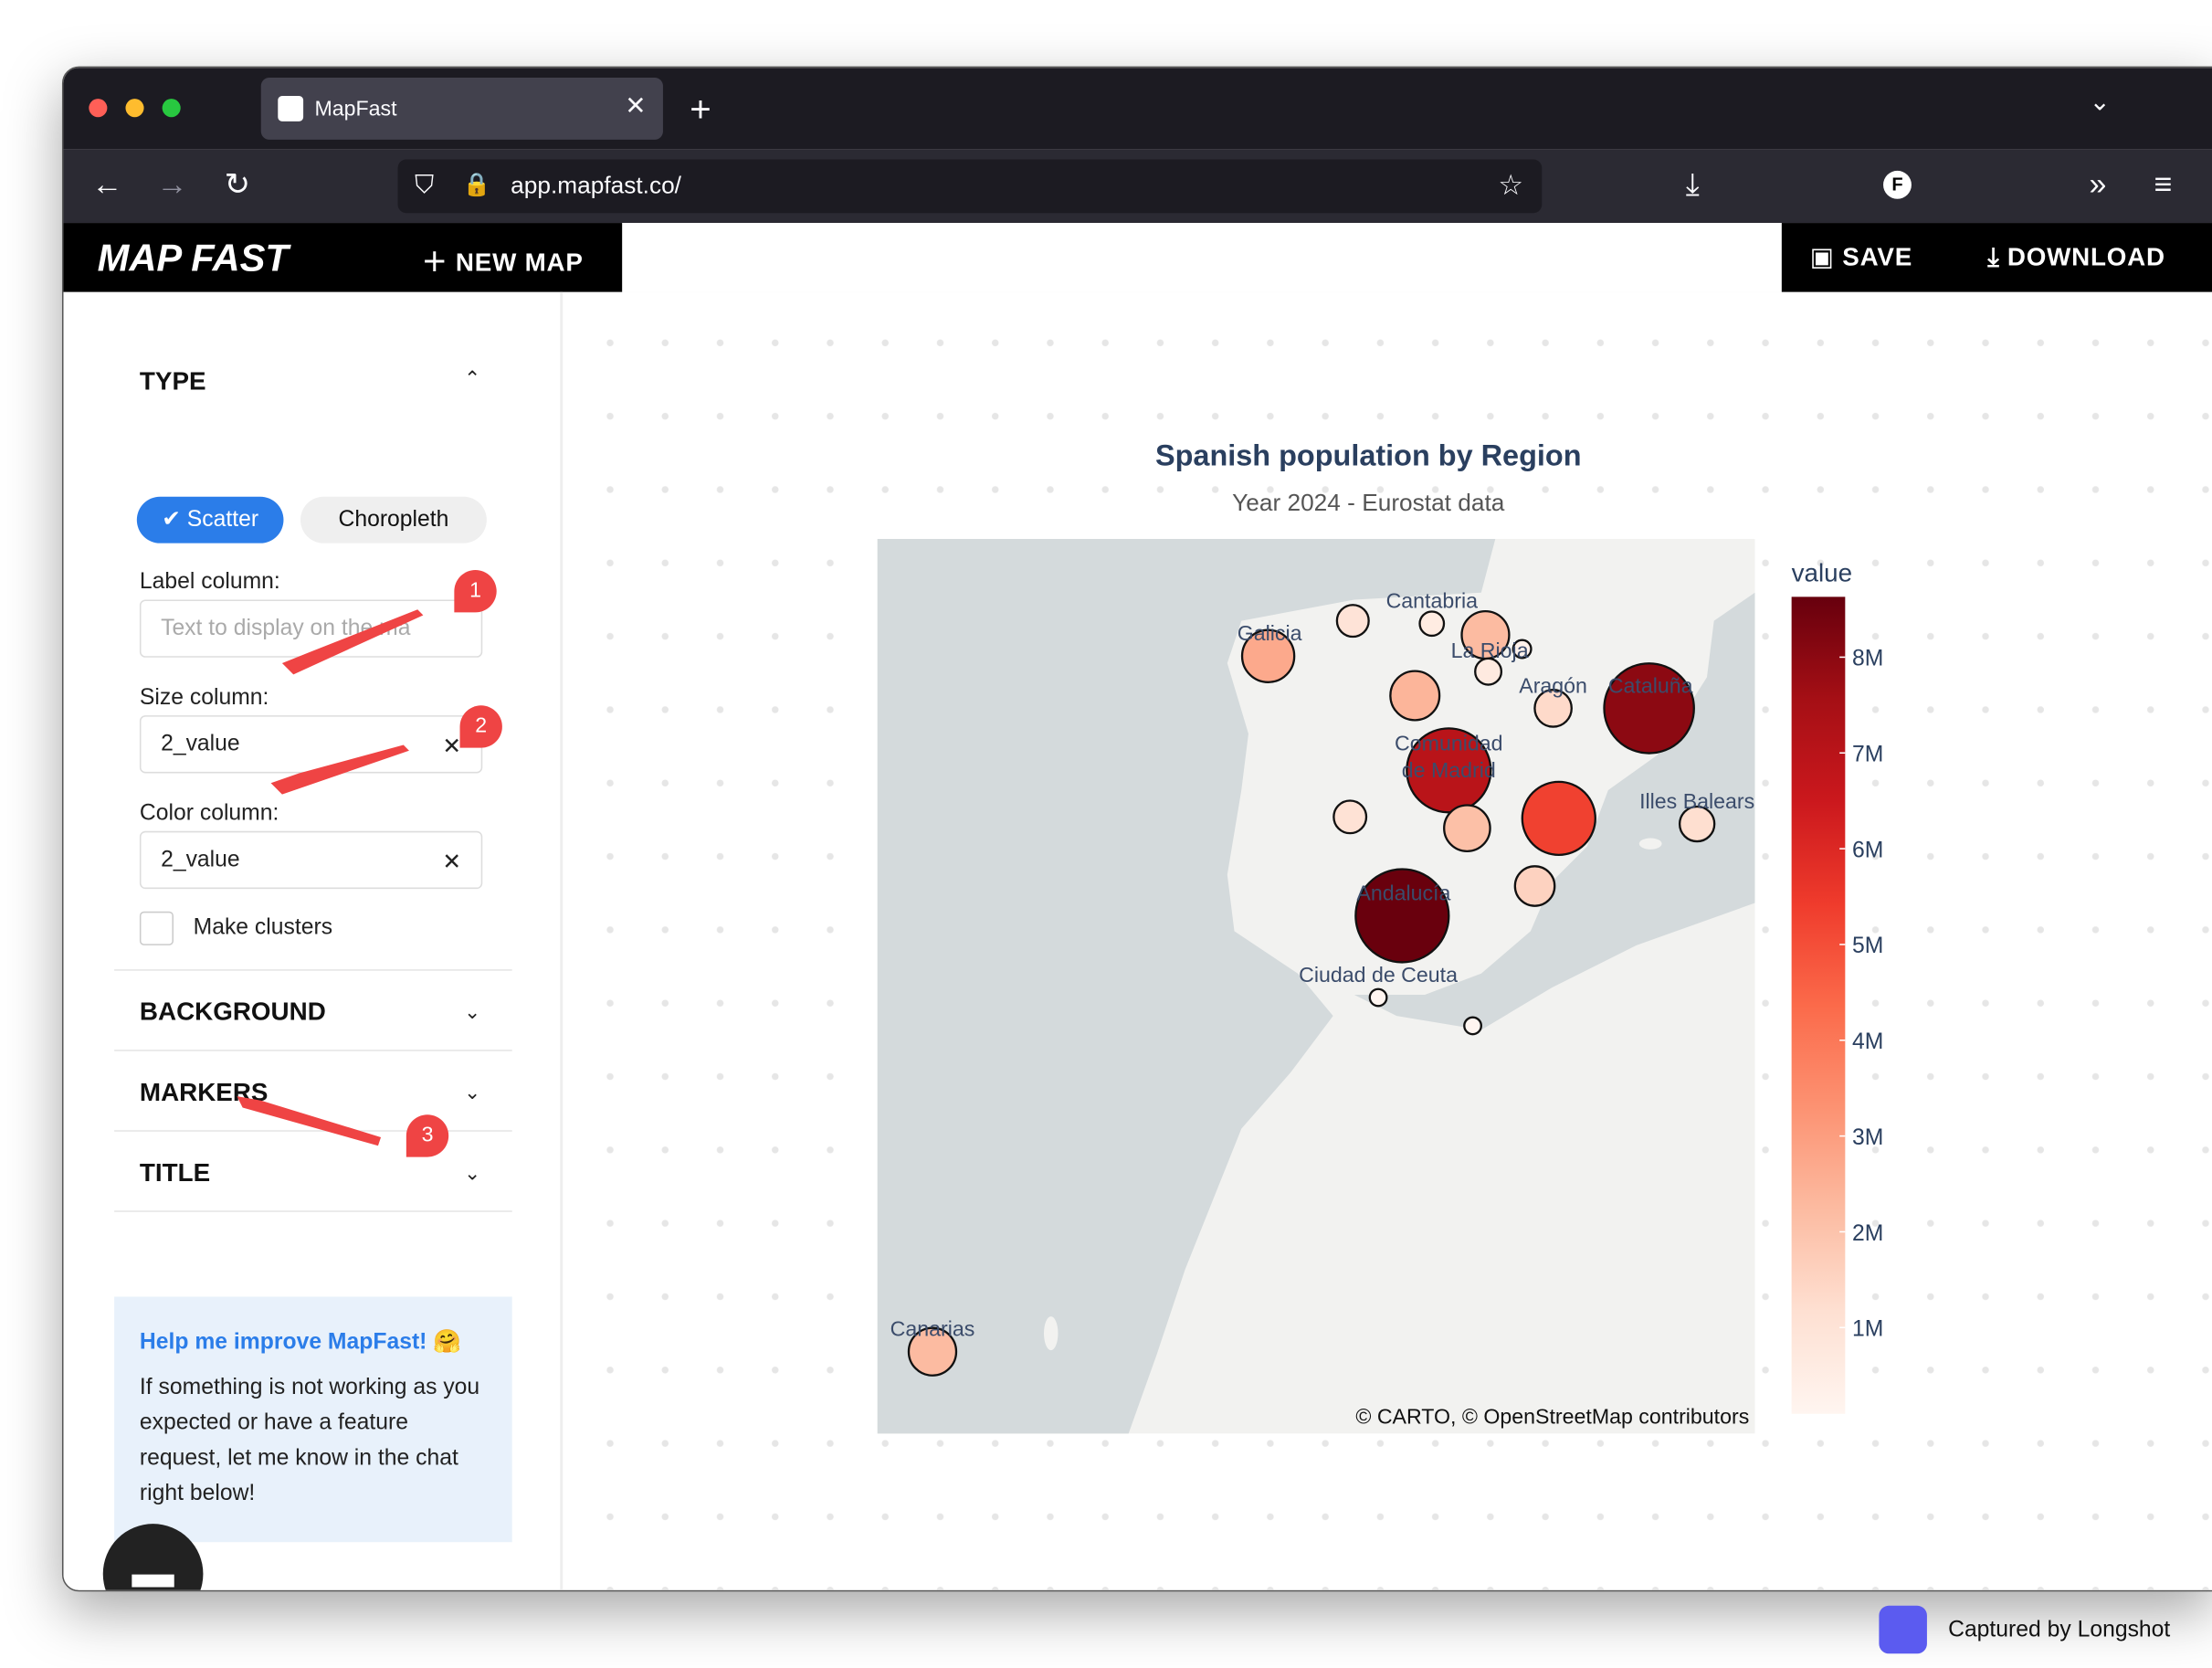 The height and width of the screenshot is (1668, 2212). What do you see at coordinates (1137, 109) in the screenshot?
I see `tab-bar: MapFast ✕ + ⌄` at bounding box center [1137, 109].